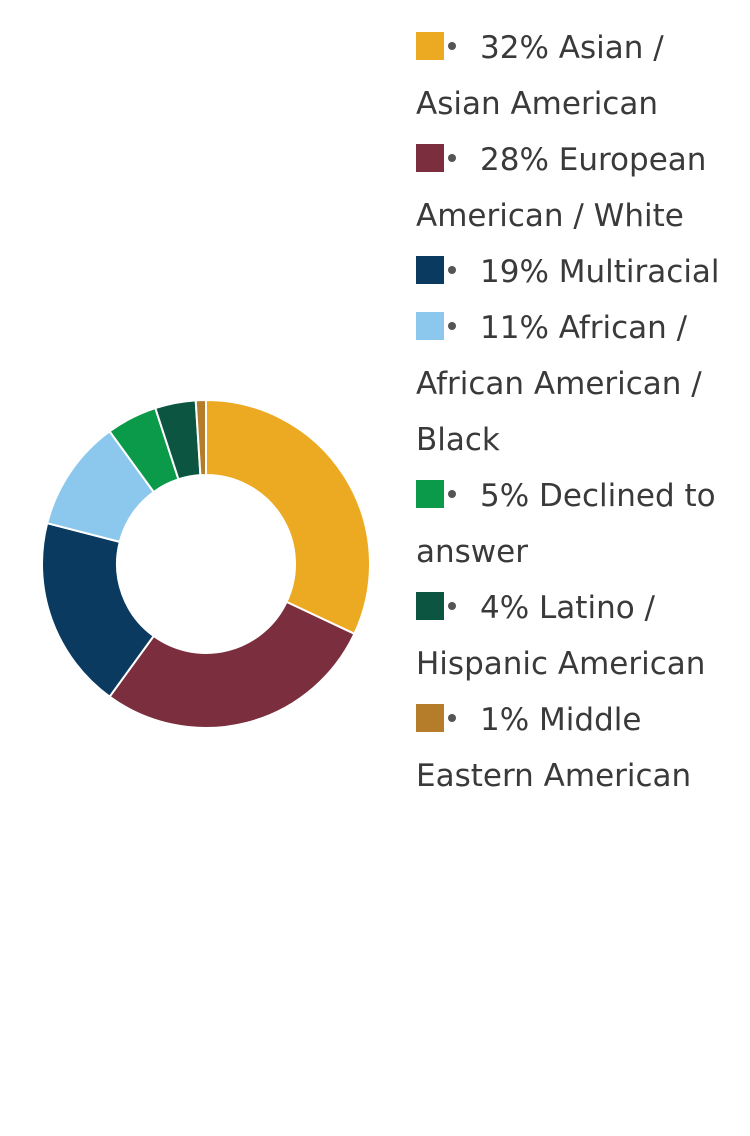 The image size is (750, 1136). What do you see at coordinates (540, 76) in the screenshot?
I see `legend-label: 32% Asian / Asian American` at bounding box center [540, 76].